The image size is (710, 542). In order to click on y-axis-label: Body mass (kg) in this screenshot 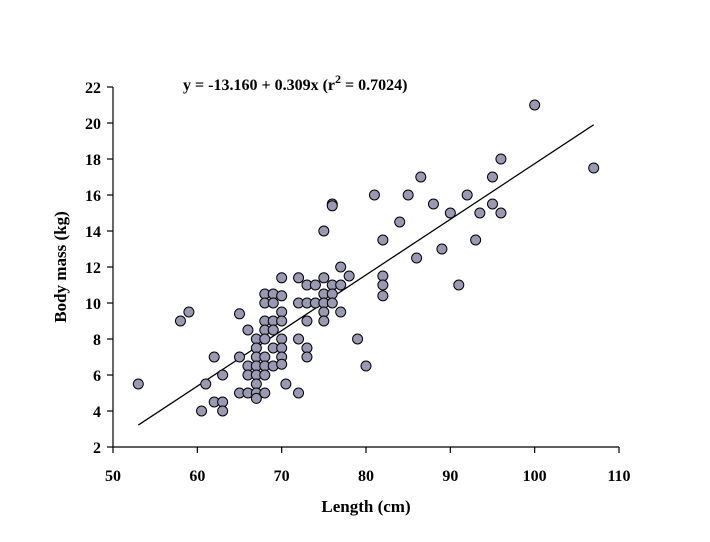, I will do `click(60, 266)`.